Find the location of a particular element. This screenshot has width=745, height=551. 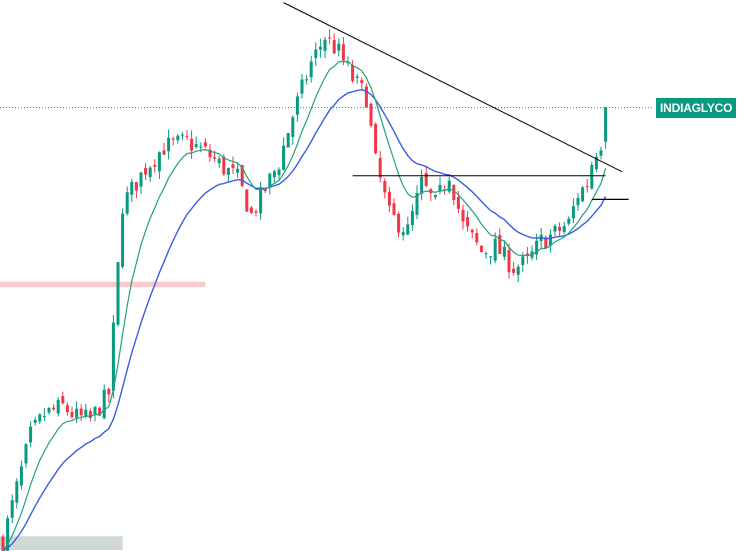

symbol-price-badge: INDIAGLYCO is located at coordinates (696, 107).